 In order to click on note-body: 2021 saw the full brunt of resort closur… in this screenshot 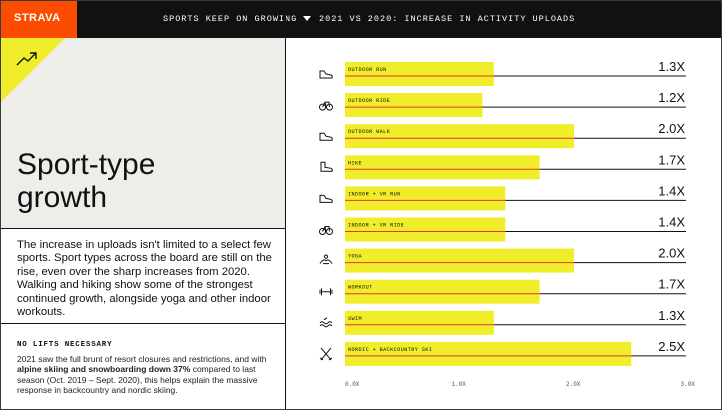, I will do `click(148, 375)`.